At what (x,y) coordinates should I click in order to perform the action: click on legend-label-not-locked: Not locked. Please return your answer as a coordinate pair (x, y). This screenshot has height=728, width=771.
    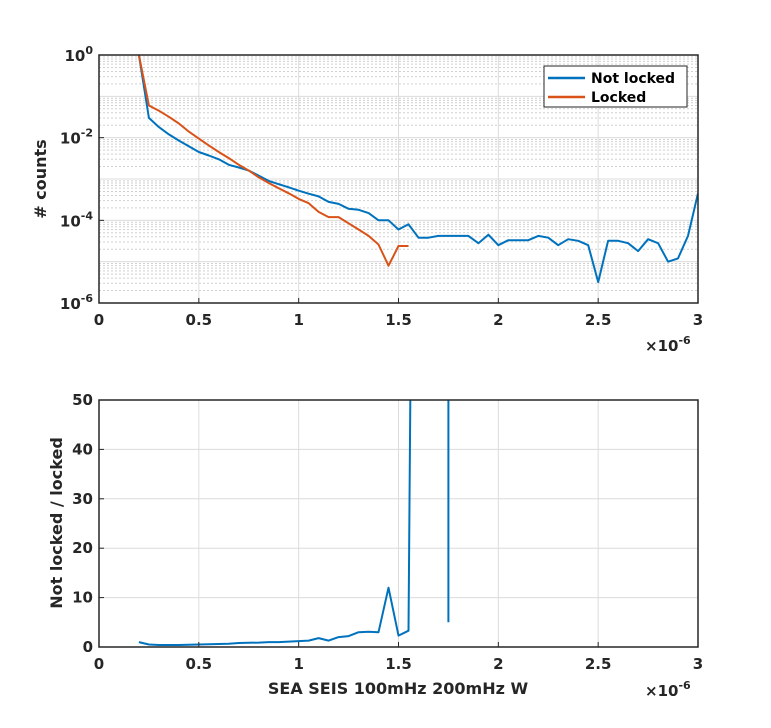
    Looking at the image, I should click on (633, 79).